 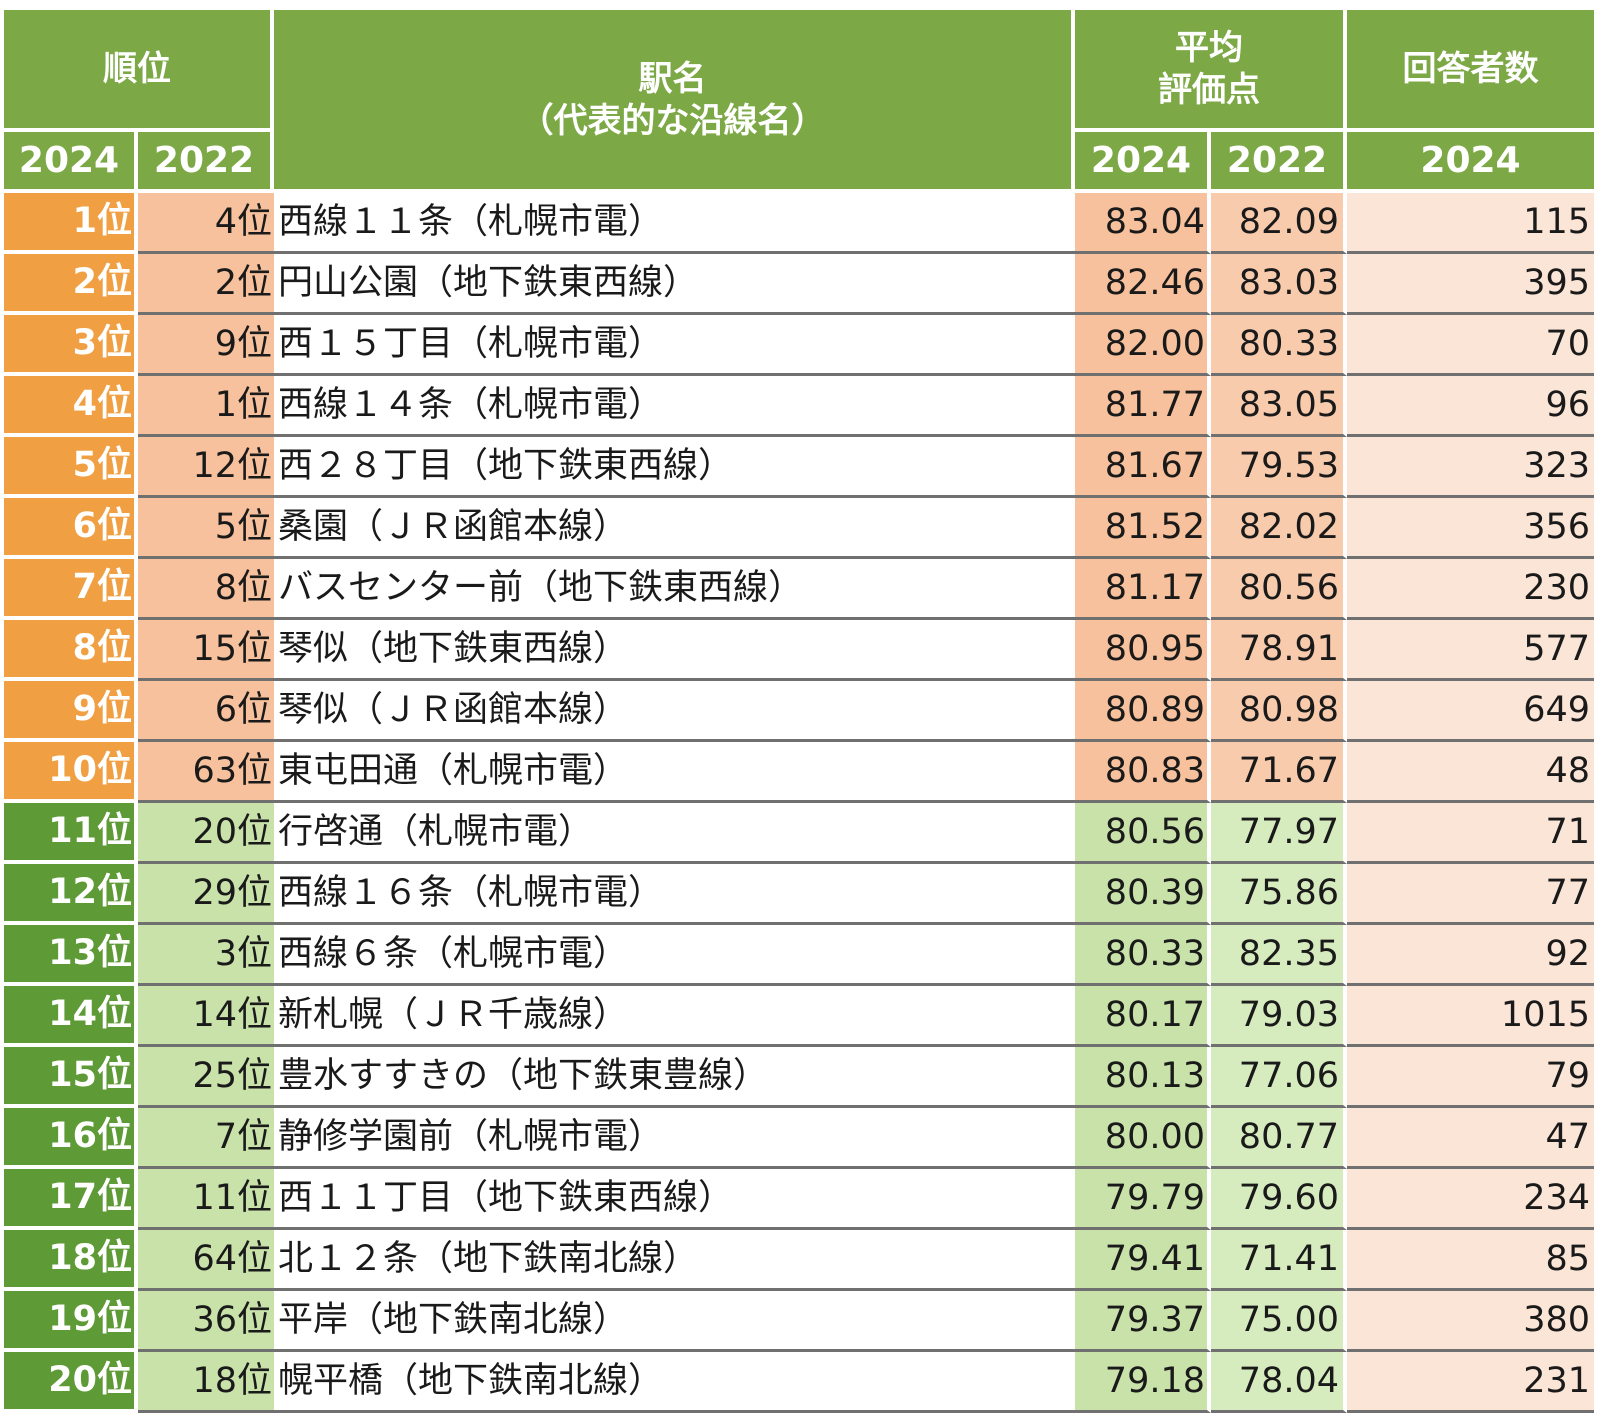 I want to click on respondents-cell: 85, so click(x=1470, y=1260).